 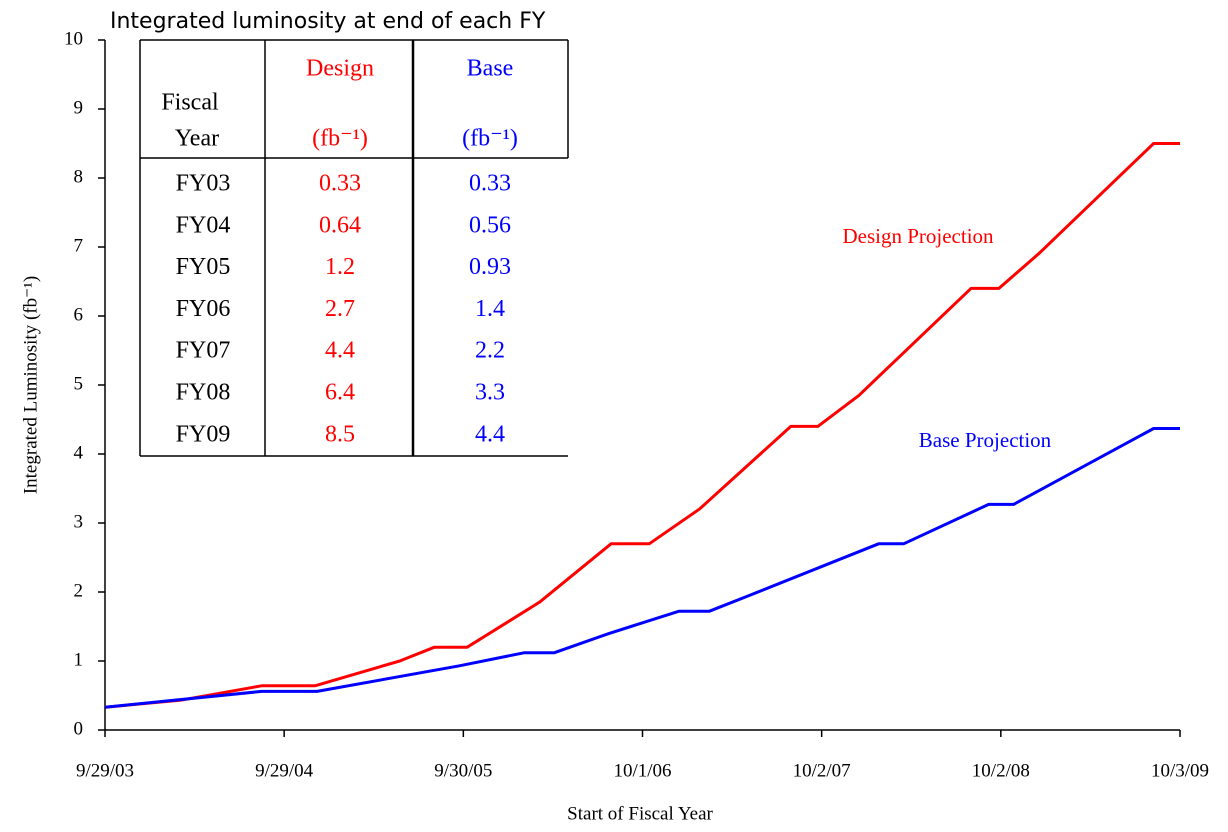 I want to click on table-cell: FY03, so click(x=203, y=184).